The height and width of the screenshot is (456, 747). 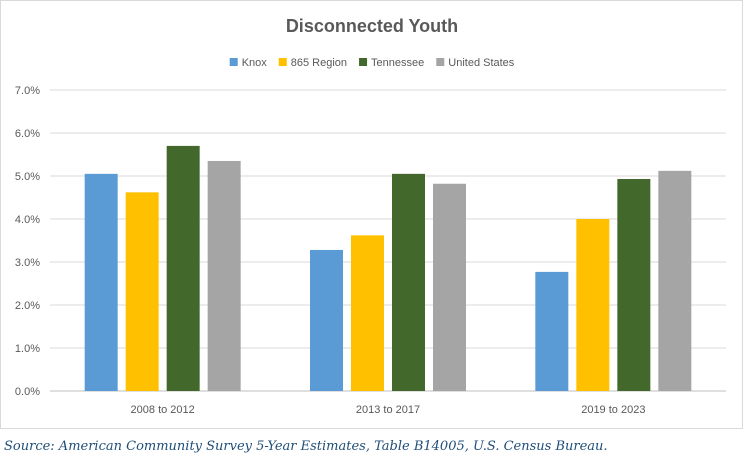 I want to click on y-tick-label: 4.0%, so click(x=27, y=220).